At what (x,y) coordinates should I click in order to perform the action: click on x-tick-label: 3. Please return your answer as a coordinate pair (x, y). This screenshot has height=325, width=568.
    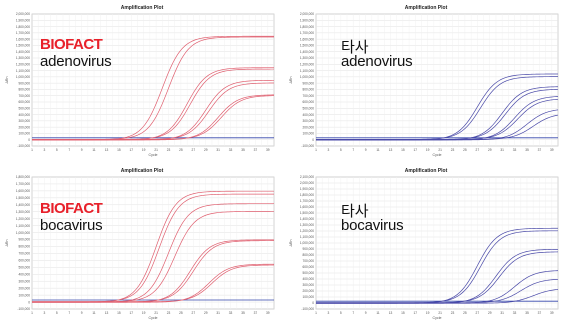
    Looking at the image, I should click on (45, 150).